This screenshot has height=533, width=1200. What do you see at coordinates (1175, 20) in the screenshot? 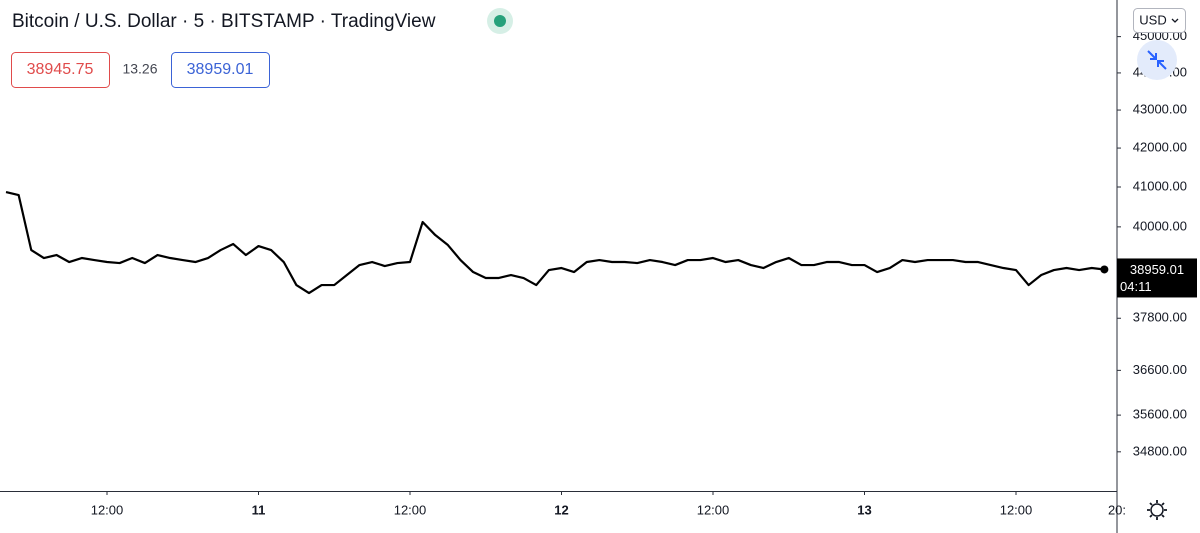
I see `dropdown-caret` at bounding box center [1175, 20].